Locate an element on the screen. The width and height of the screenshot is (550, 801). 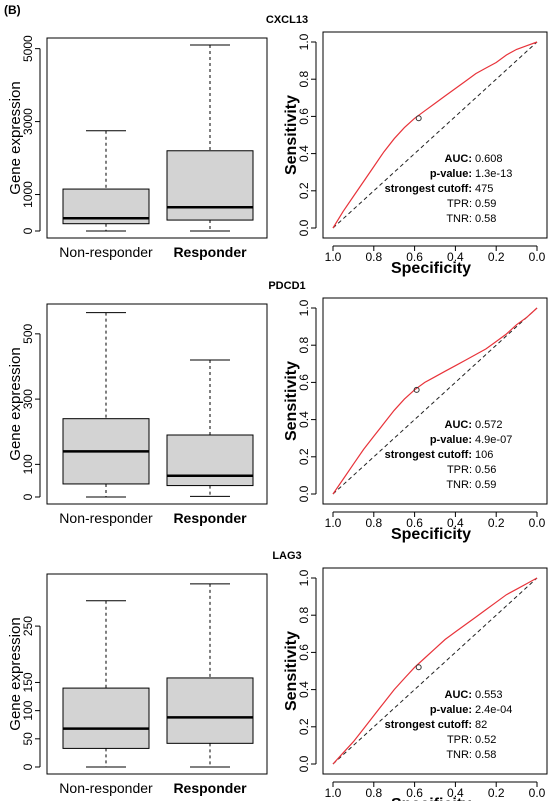
panel-label: (B) is located at coordinates (12, 10).